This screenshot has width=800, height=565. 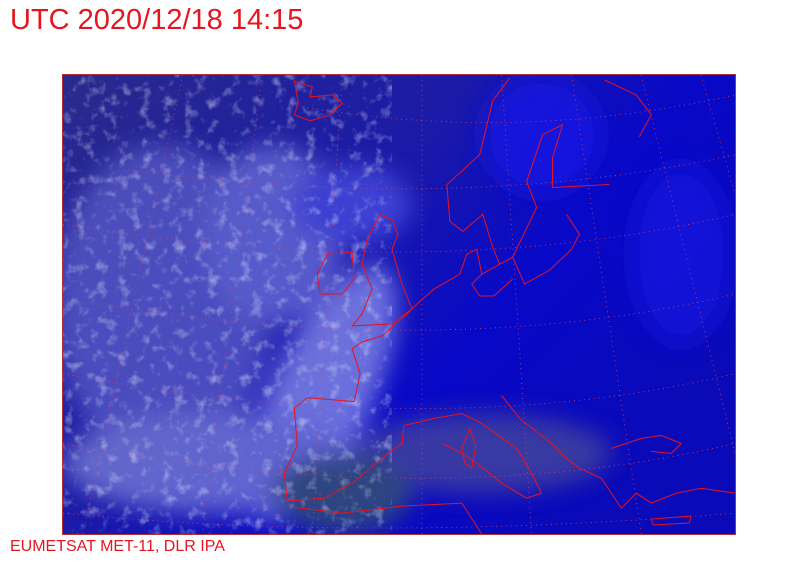 What do you see at coordinates (359, 449) in the screenshot?
I see `coastline-iberia` at bounding box center [359, 449].